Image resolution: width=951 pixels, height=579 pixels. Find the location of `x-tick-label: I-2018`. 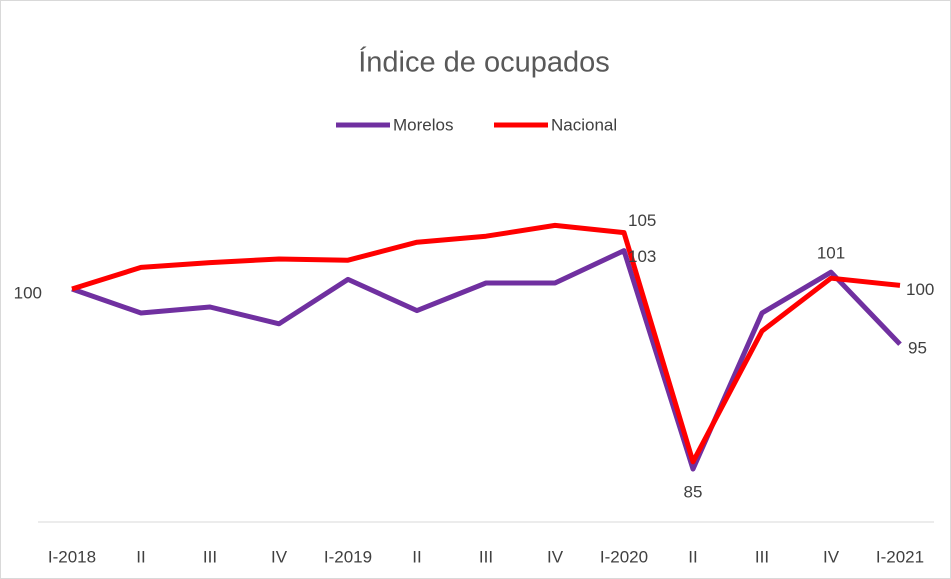

x-tick-label: I-2018 is located at coordinates (72, 556).